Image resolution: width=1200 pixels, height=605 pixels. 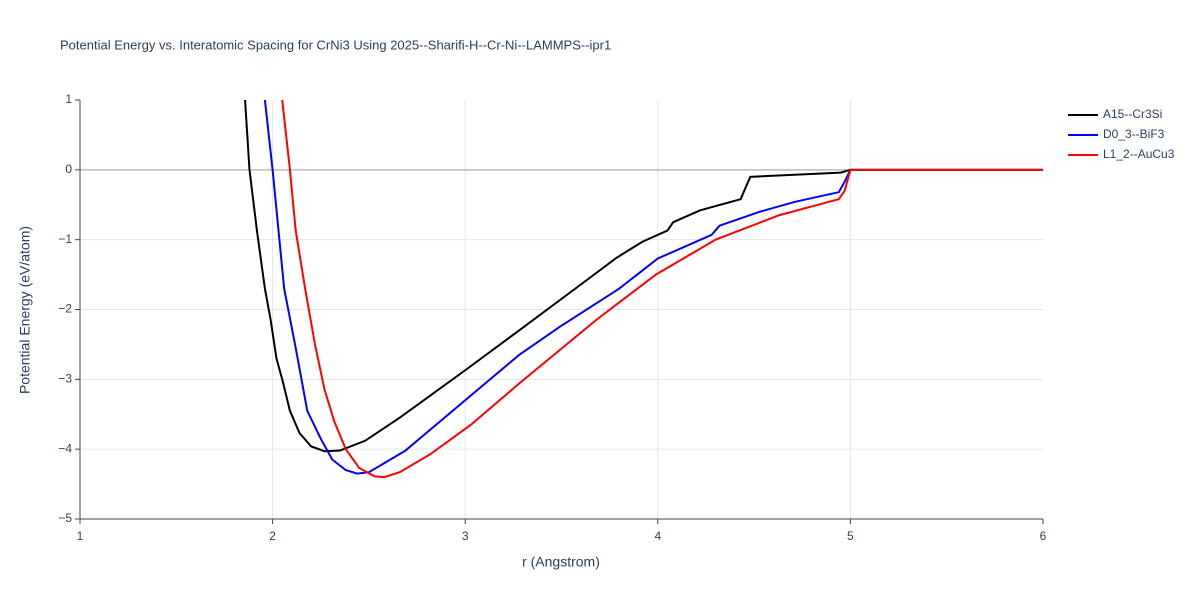 What do you see at coordinates (465, 536) in the screenshot?
I see `x-tick-label: 3` at bounding box center [465, 536].